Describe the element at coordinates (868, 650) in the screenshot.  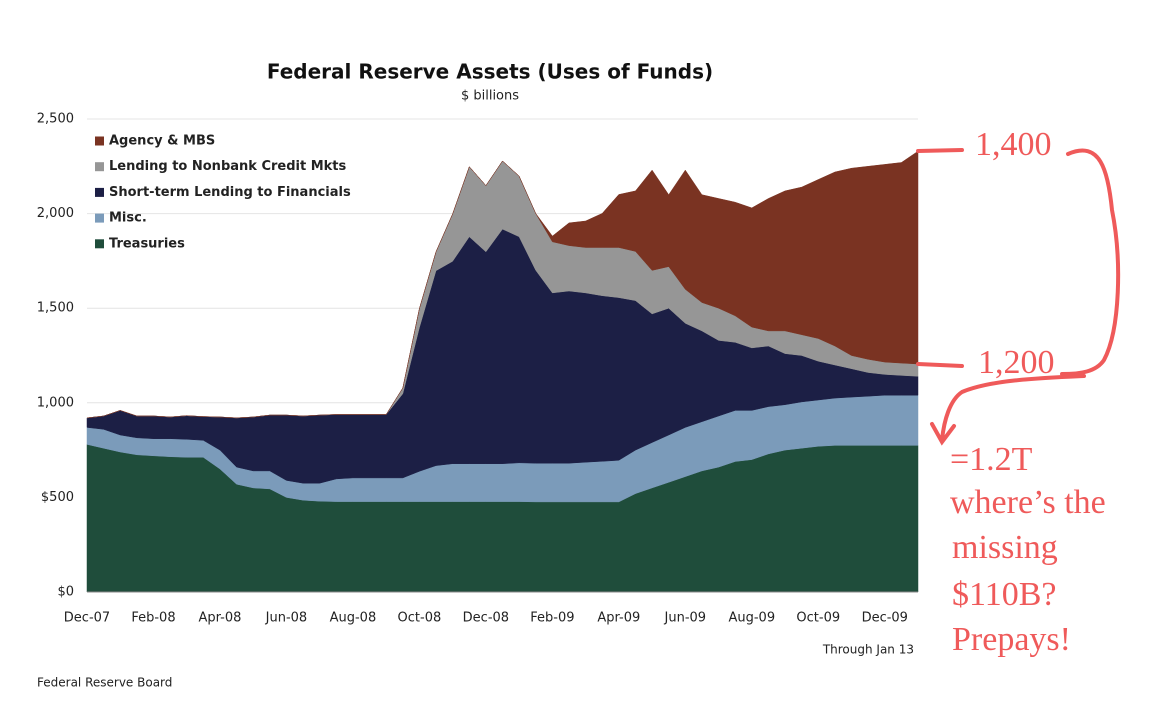
I see `note: Through Jan 13` at that location.